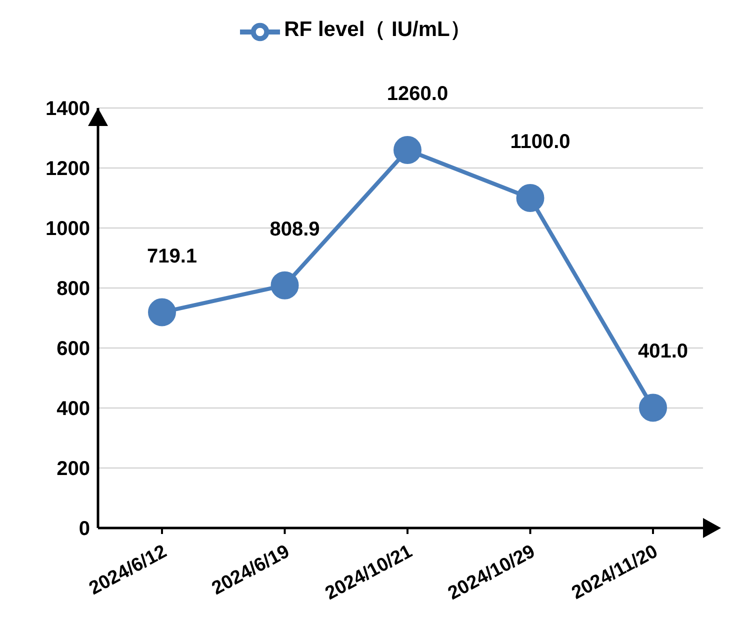  What do you see at coordinates (73, 349) in the screenshot?
I see `y-tick-label: 600` at bounding box center [73, 349].